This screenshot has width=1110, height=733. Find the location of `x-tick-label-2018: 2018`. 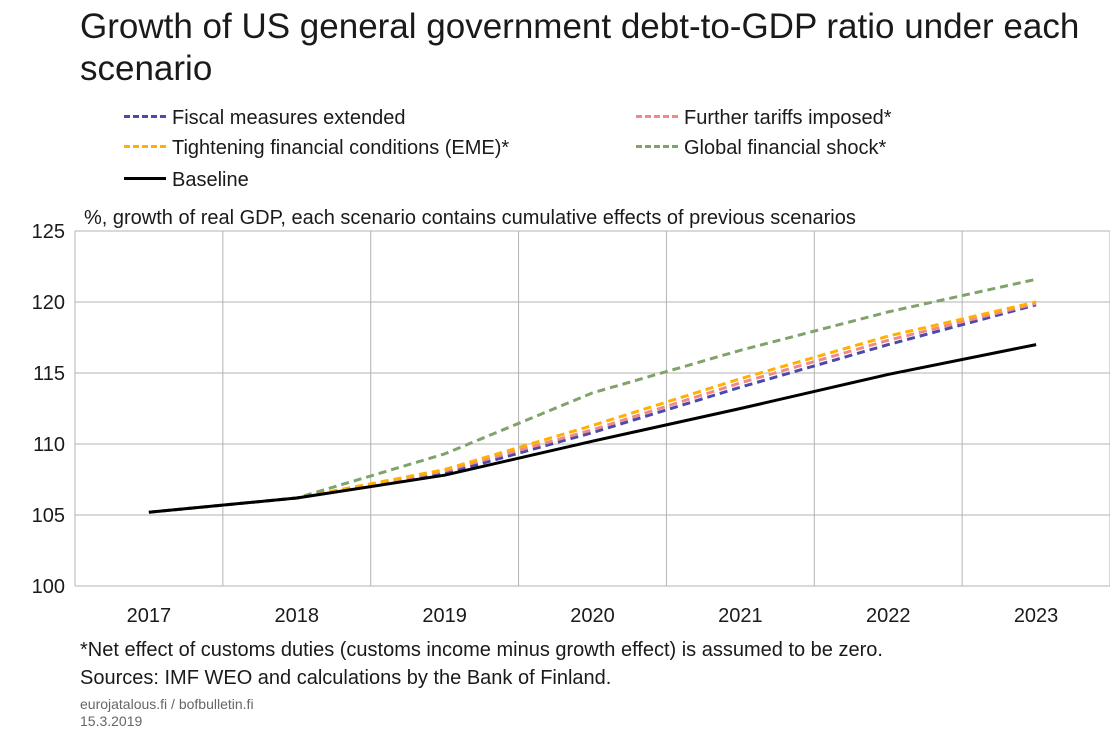

x-tick-label-2018: 2018 is located at coordinates (297, 616).